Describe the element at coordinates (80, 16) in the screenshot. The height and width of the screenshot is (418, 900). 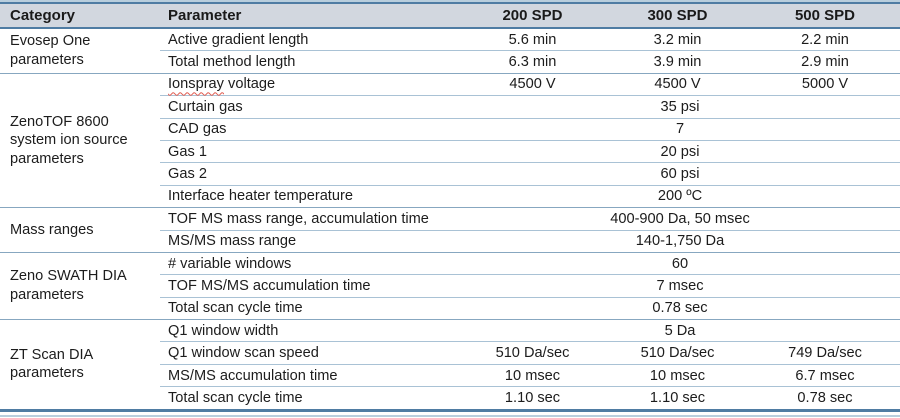
I see `col-header-category: Category` at that location.